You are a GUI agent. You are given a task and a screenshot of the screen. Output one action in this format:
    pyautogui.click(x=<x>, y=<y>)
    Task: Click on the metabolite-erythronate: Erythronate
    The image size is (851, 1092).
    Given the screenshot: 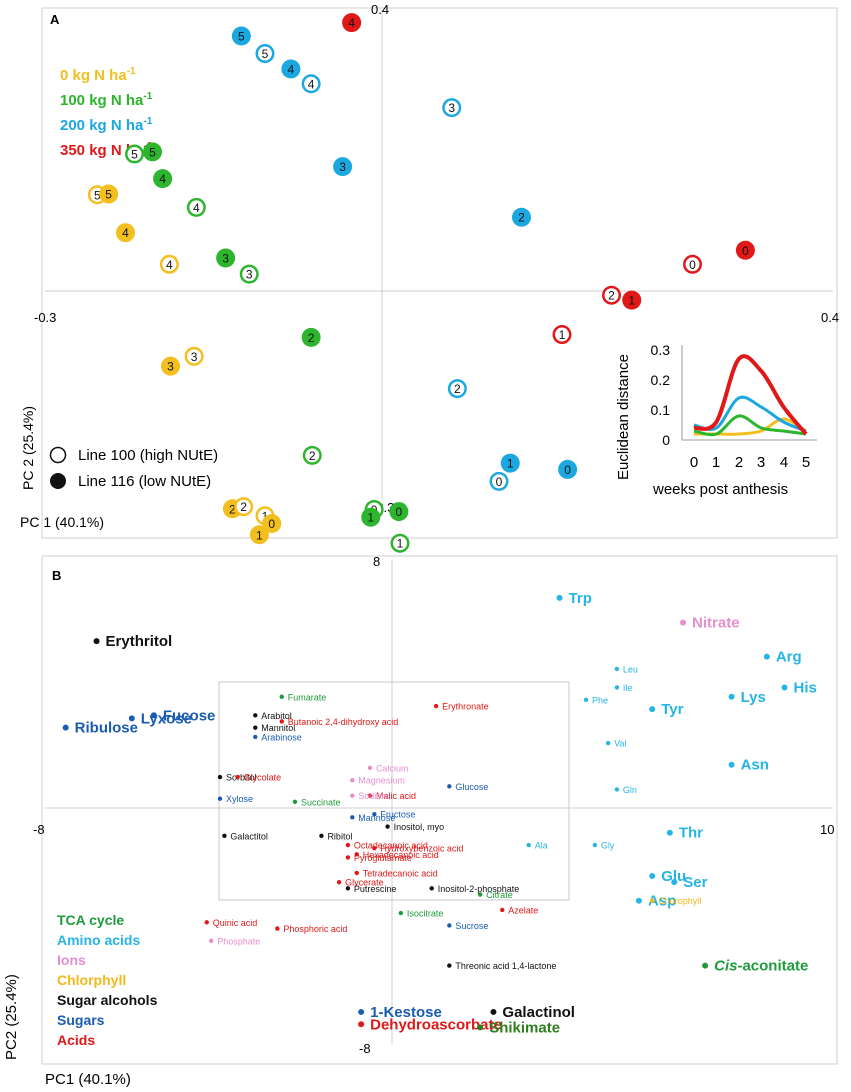 What is the action you would take?
    pyautogui.click(x=461, y=707)
    